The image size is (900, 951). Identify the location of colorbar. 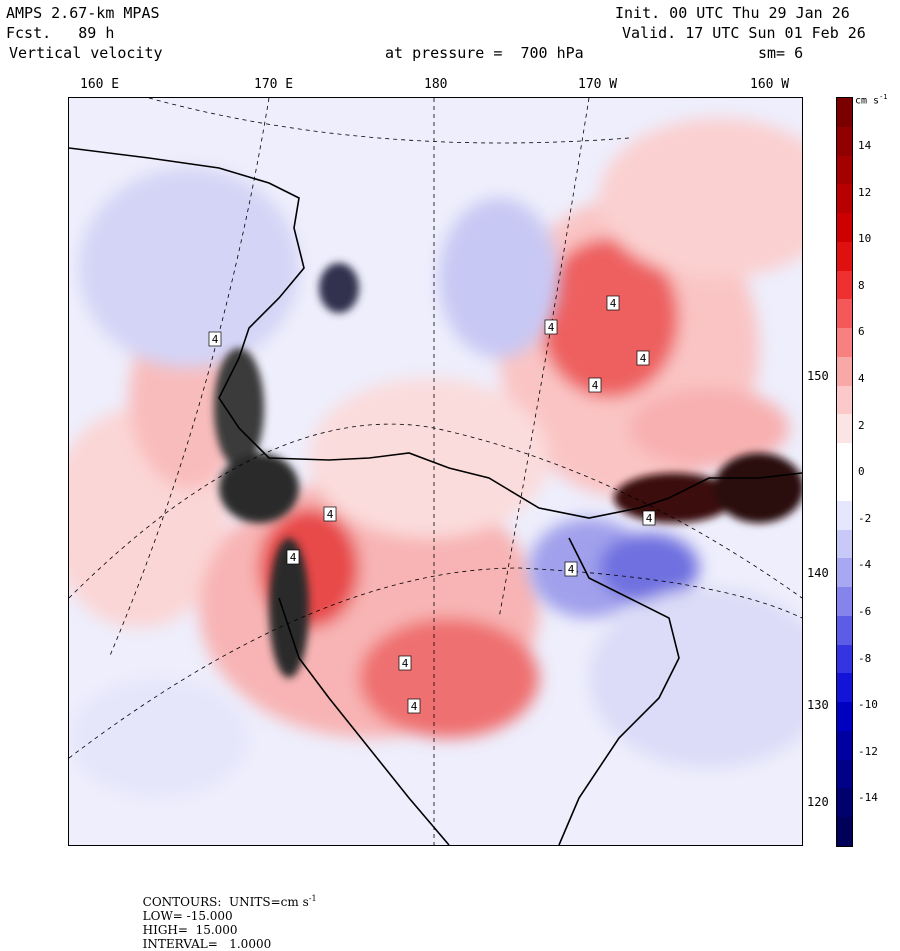
(844, 472).